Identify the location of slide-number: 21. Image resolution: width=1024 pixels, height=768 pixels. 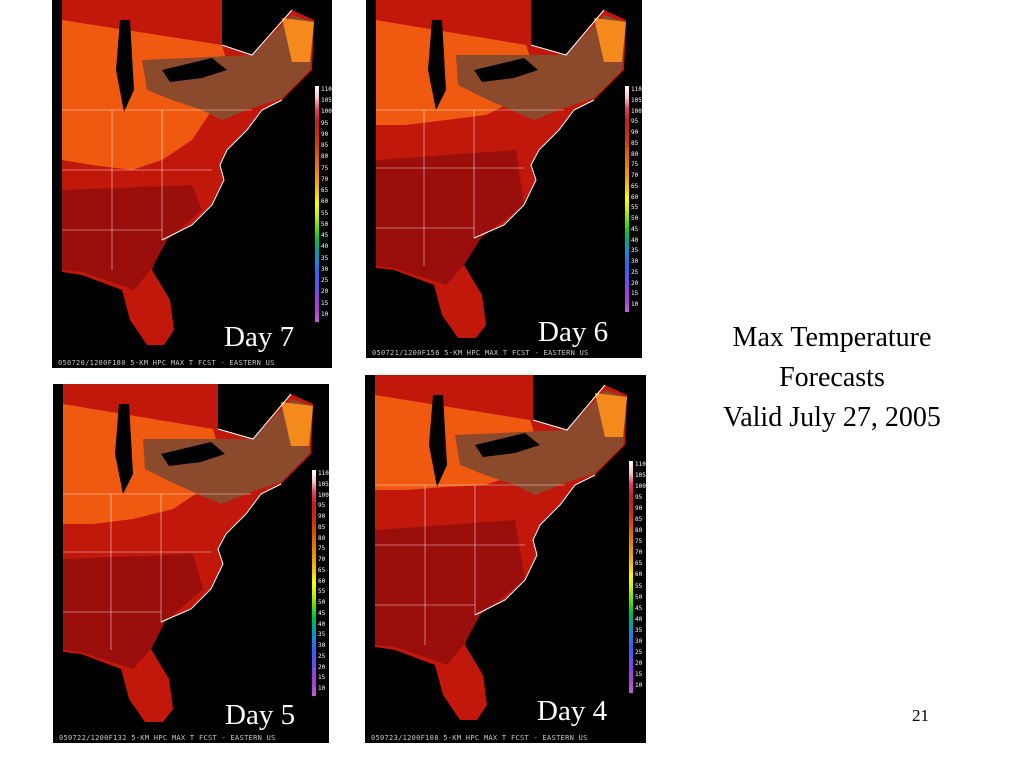
(920, 715).